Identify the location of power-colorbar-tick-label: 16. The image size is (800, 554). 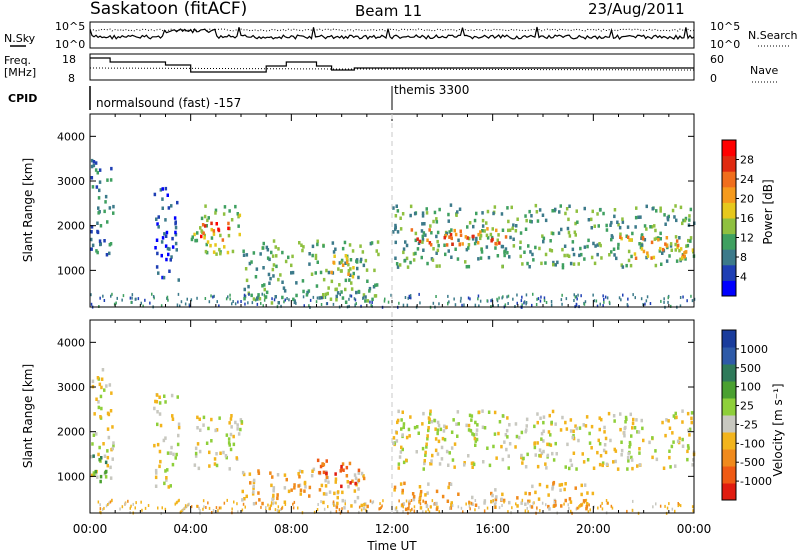
(747, 218).